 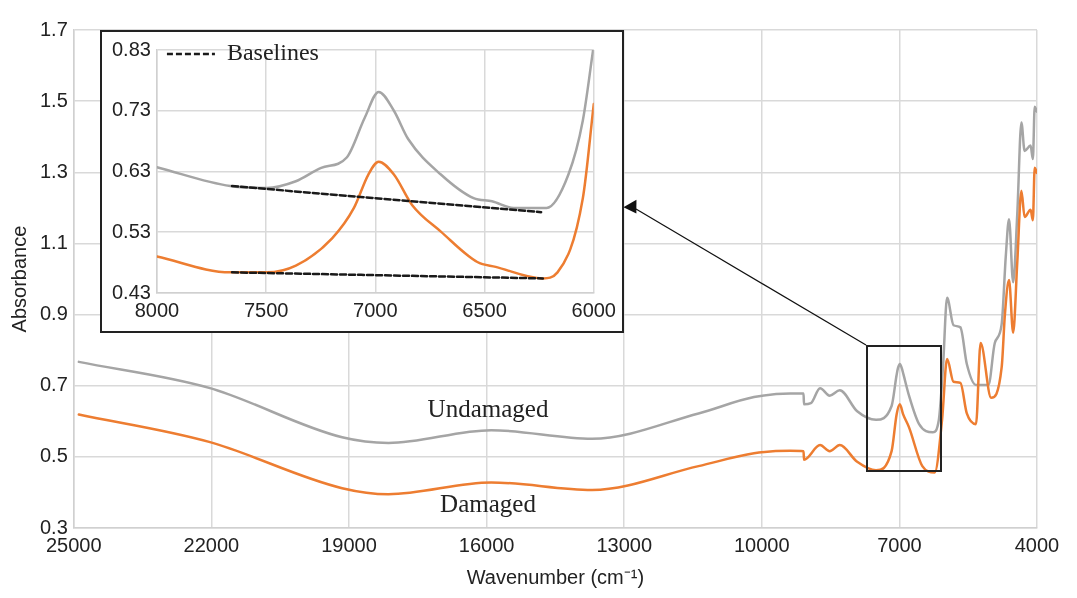 What do you see at coordinates (18, 279) in the screenshot?
I see `y-axis-title: Absorbance` at bounding box center [18, 279].